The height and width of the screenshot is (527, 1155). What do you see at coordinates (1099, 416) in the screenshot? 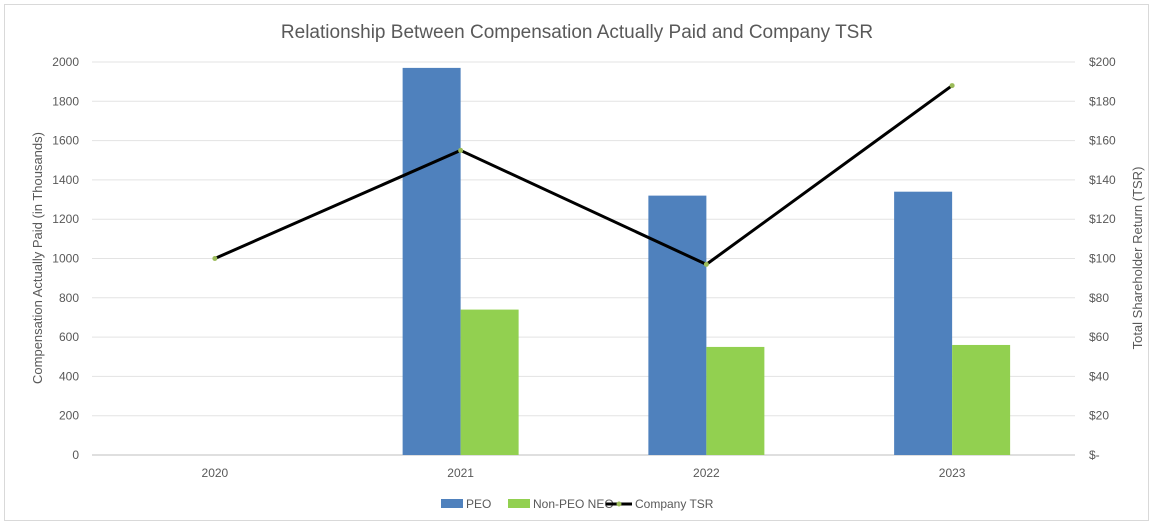
I see `right-tick-label: $20` at bounding box center [1099, 416].